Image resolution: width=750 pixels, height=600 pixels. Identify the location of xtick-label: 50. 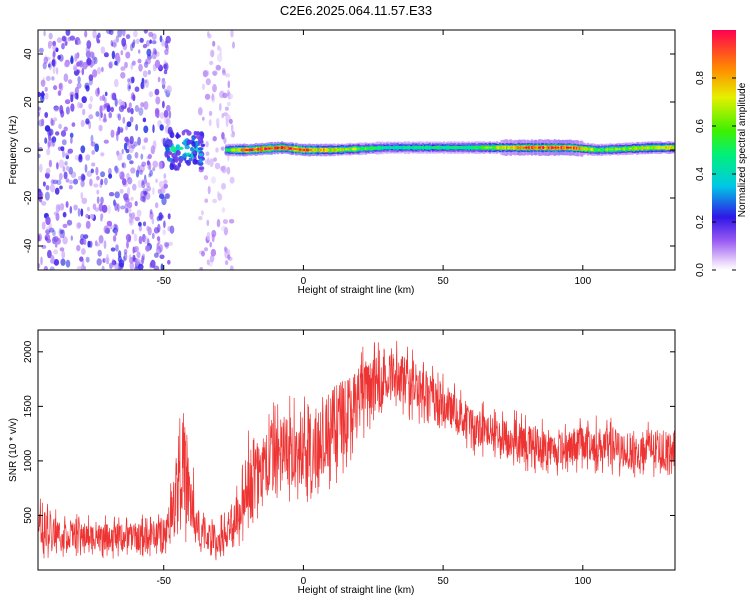
(444, 581).